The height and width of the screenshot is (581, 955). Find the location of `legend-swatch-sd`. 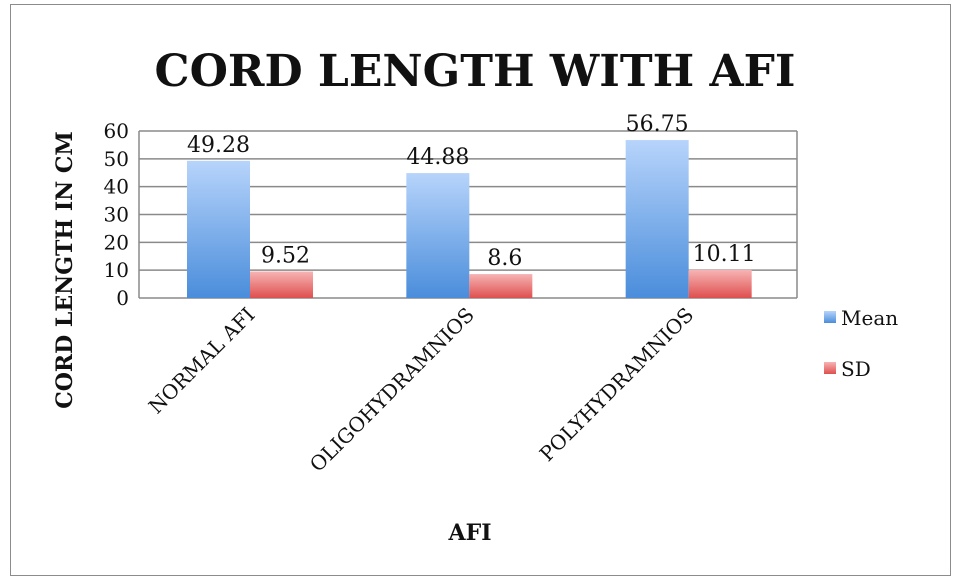

legend-swatch-sd is located at coordinates (830, 368).